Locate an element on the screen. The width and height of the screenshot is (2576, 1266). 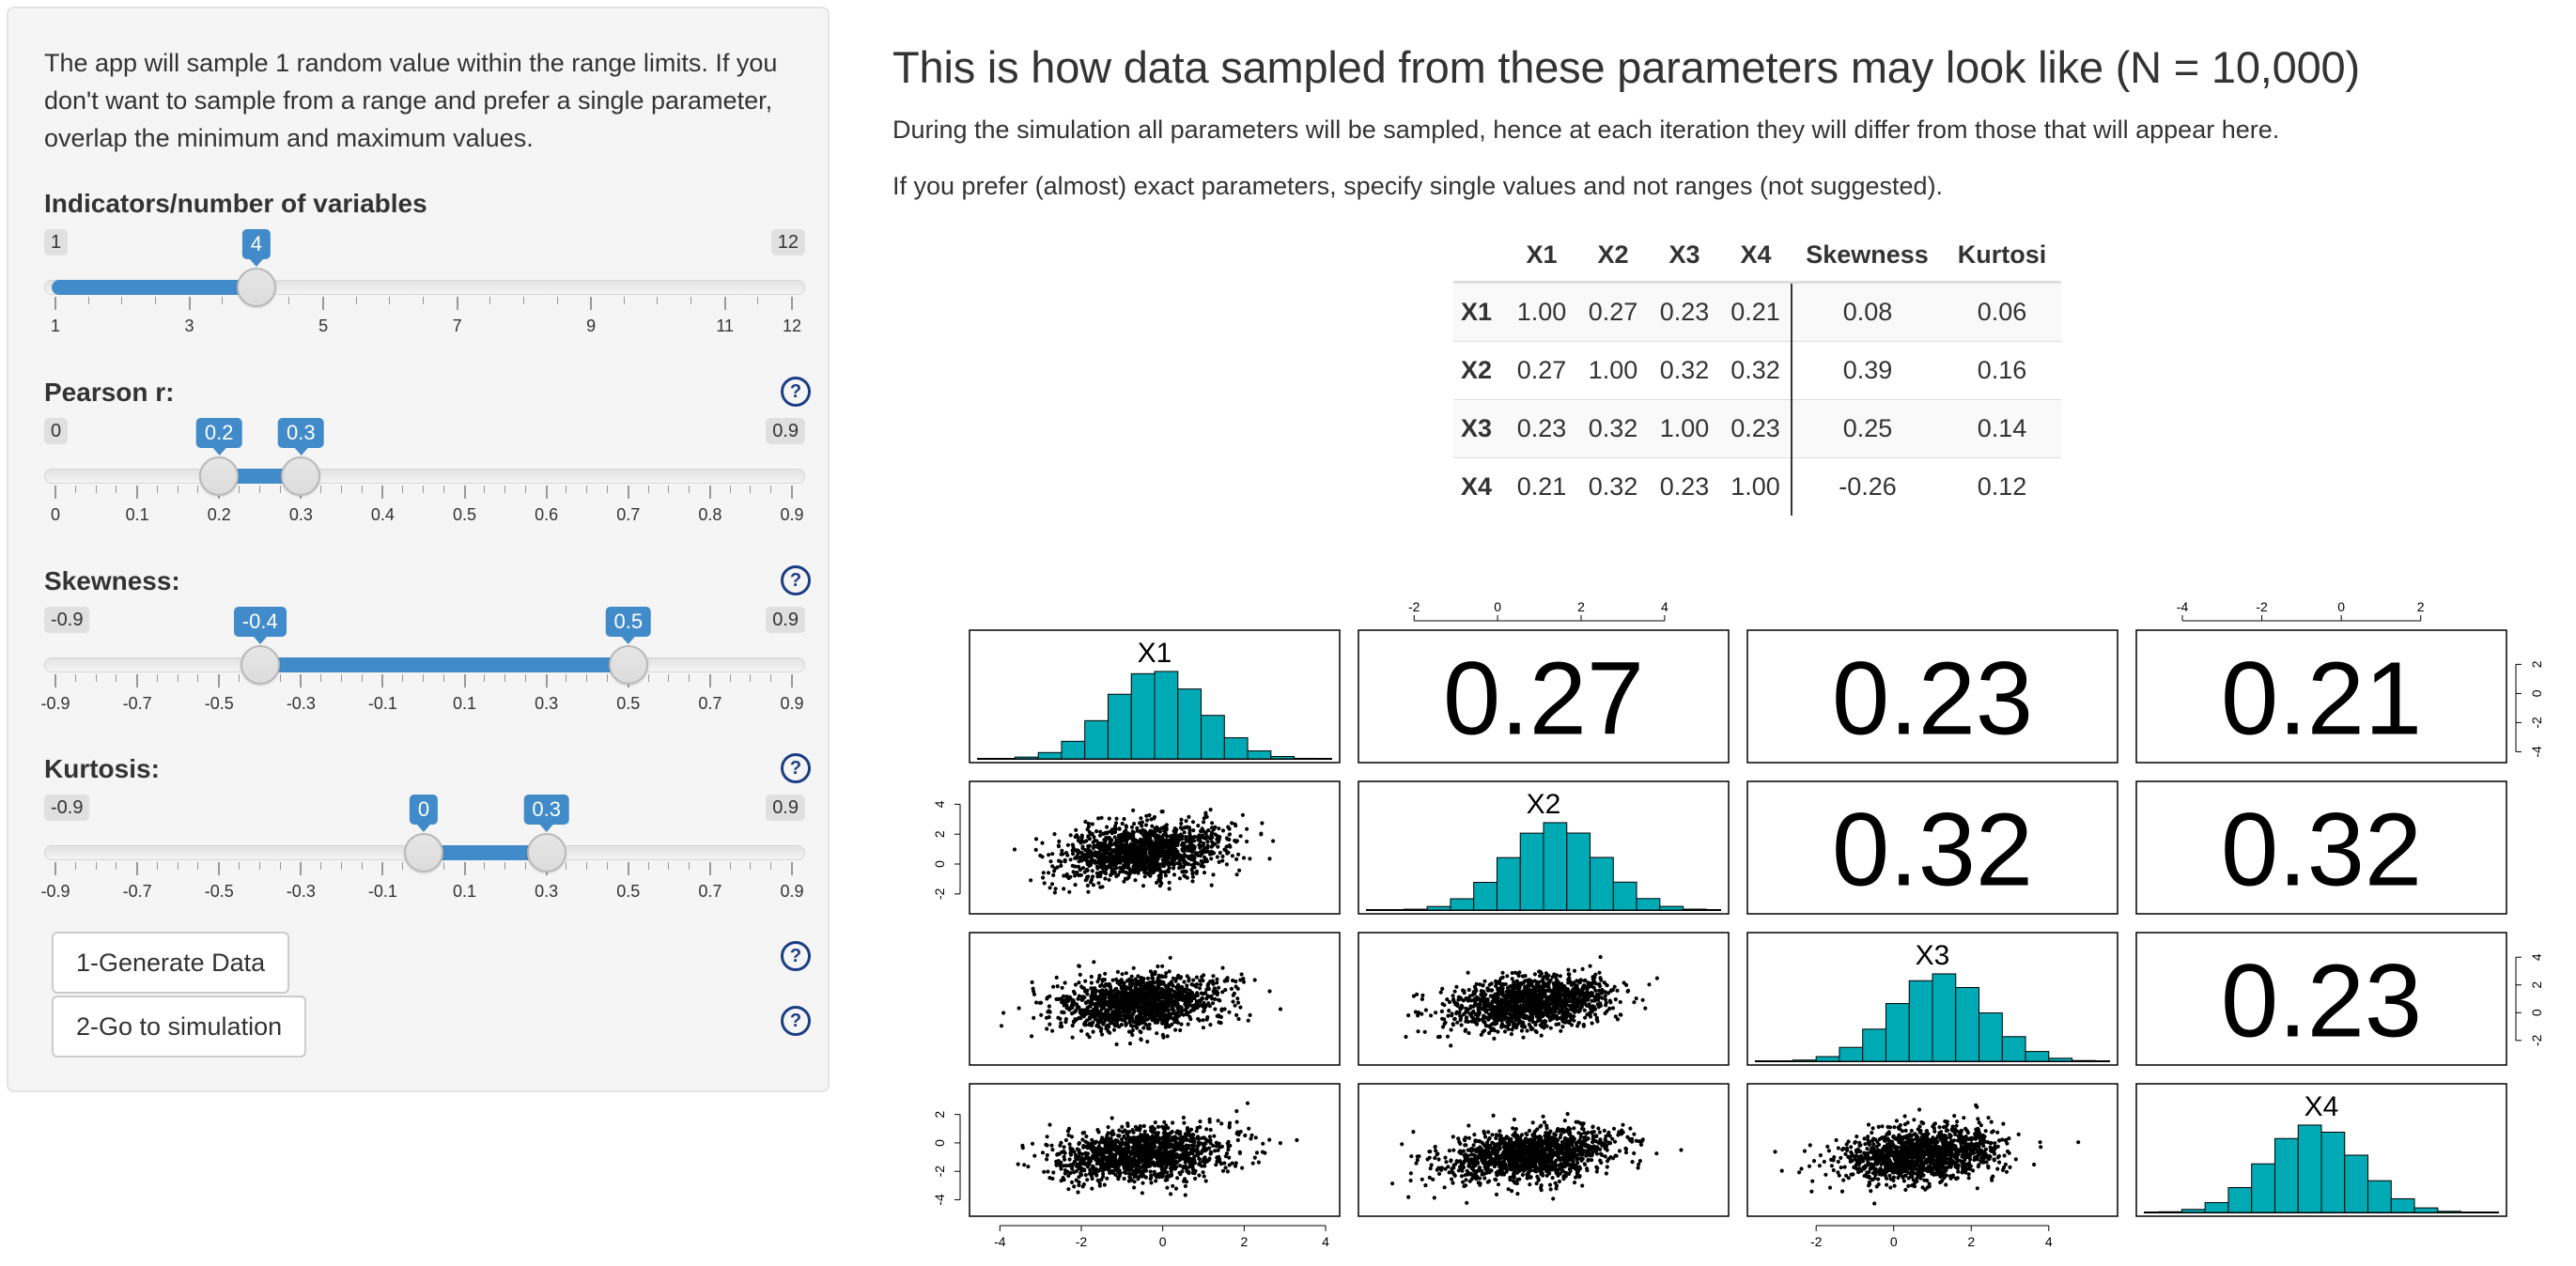
generate-data-button: 1-Generate Data is located at coordinates (171, 963).